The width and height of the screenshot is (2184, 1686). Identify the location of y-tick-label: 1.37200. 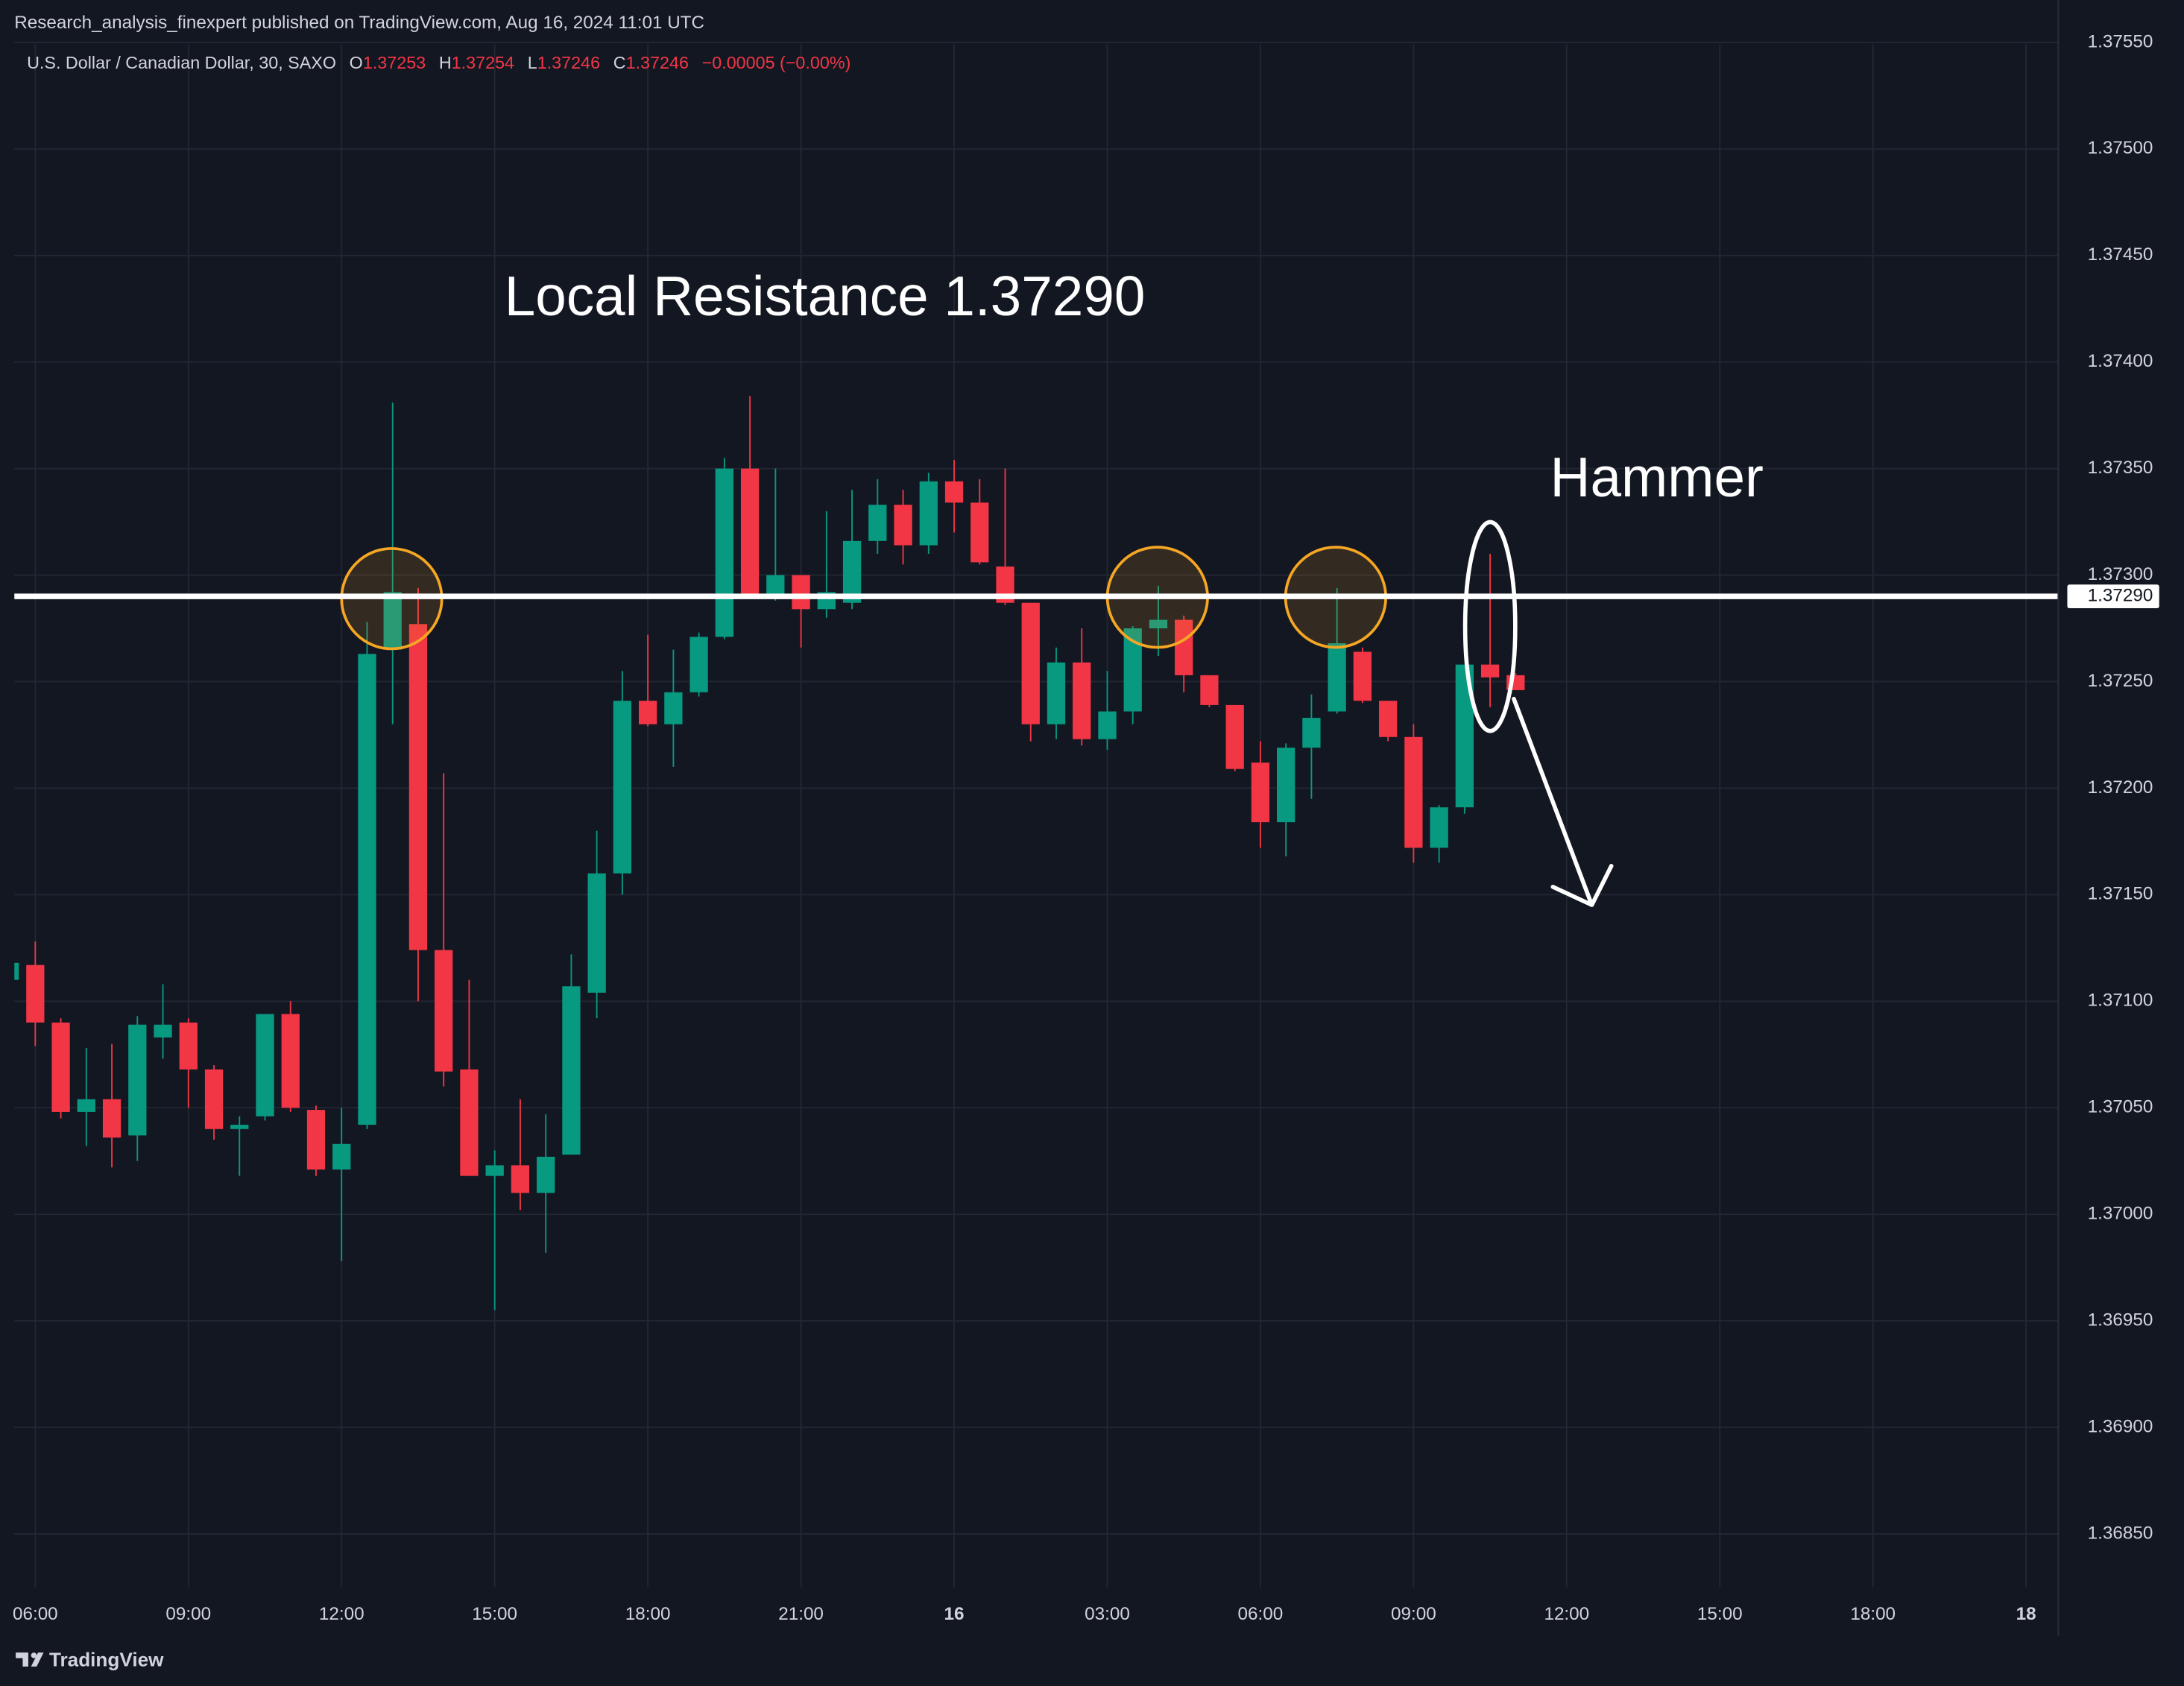
(2120, 788).